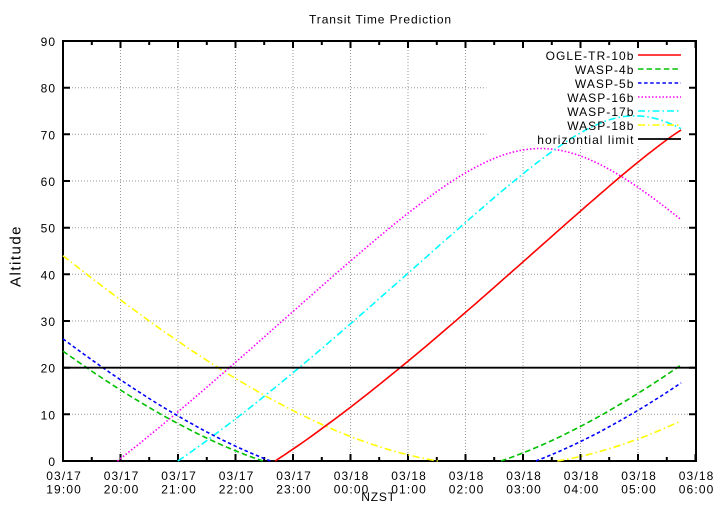 This screenshot has width=720, height=509. I want to click on svg-text: 06:00, so click(697, 489).